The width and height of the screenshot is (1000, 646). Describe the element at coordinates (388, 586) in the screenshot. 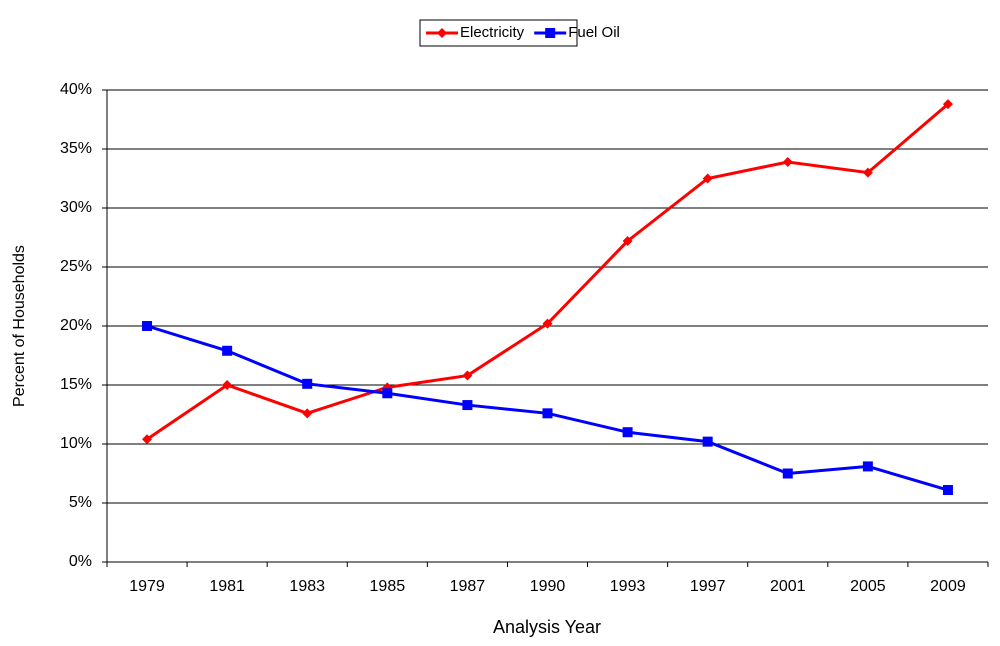

I see `x-tick-label: 1985` at that location.